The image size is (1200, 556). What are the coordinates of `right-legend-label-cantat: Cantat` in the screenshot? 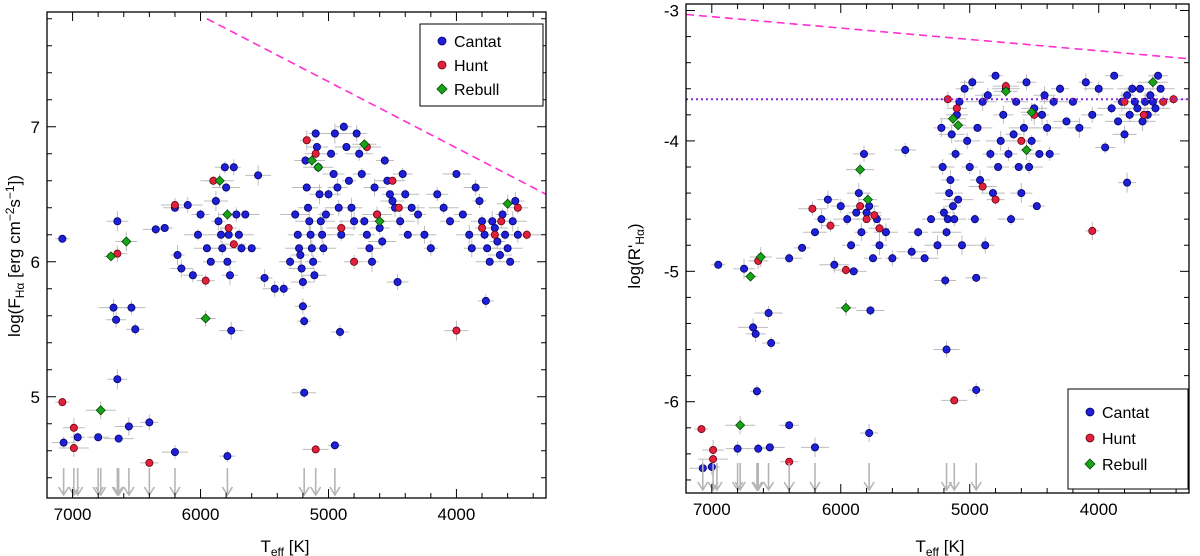 It's located at (1126, 413).